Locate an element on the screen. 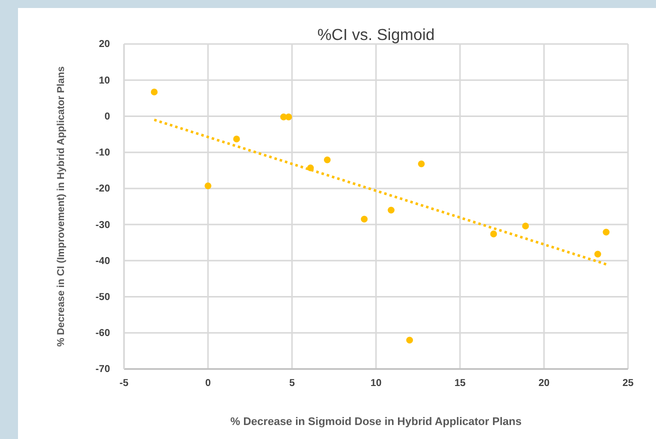  chart-title: %CI vs. Sigmoid is located at coordinates (376, 35).